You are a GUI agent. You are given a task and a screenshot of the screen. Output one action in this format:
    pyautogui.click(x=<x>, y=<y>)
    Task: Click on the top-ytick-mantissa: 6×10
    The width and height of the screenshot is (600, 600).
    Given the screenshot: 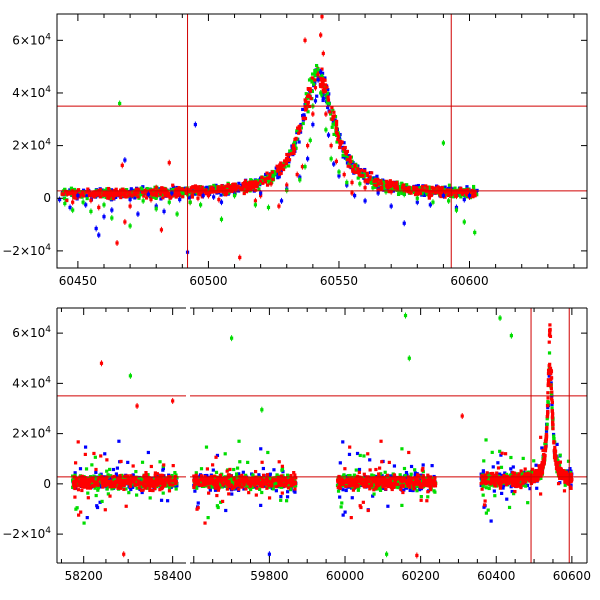 What is the action you would take?
    pyautogui.click(x=28, y=40)
    